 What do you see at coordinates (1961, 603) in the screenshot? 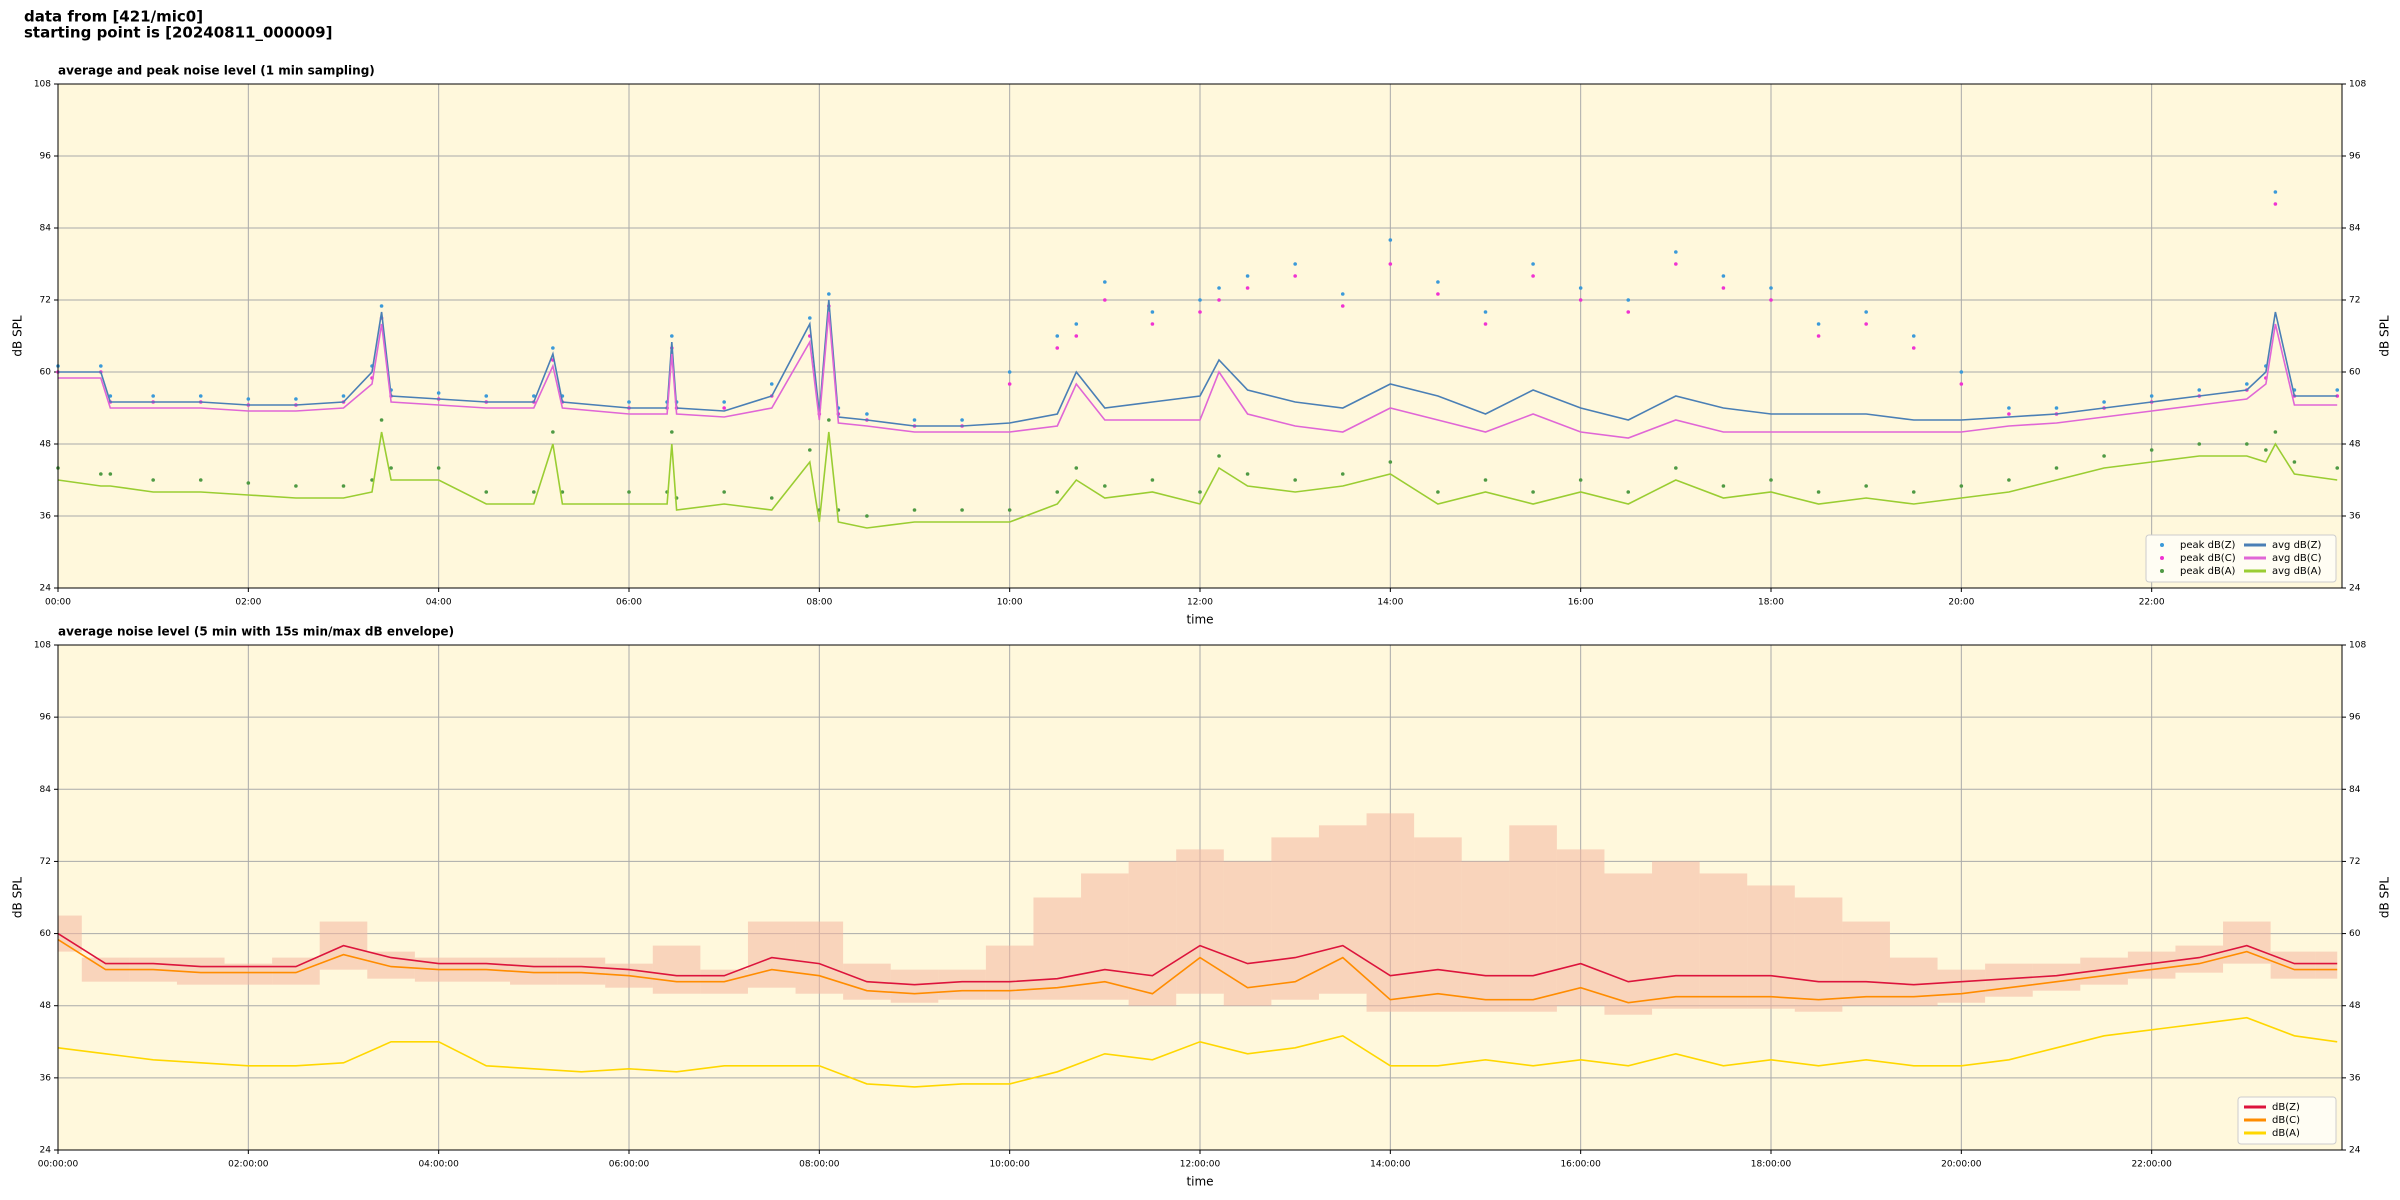
I see `x-tick-label: 20:00` at bounding box center [1961, 603].